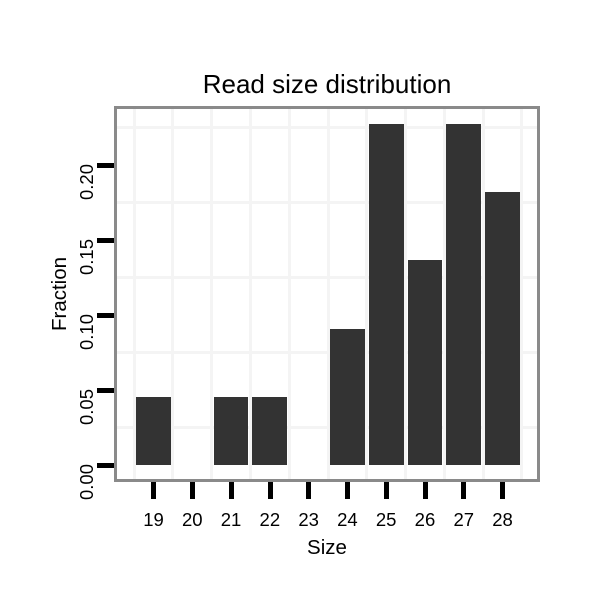  I want to click on x-axis-title: Size, so click(327, 547).